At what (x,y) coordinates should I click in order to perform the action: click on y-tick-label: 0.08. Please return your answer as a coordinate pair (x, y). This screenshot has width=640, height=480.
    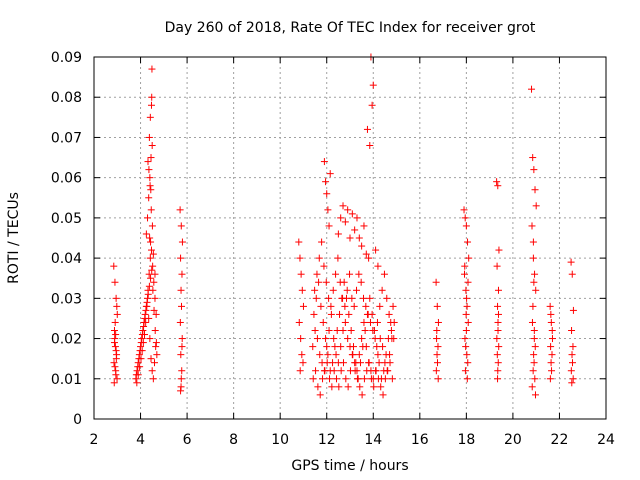
    Looking at the image, I should click on (66, 98).